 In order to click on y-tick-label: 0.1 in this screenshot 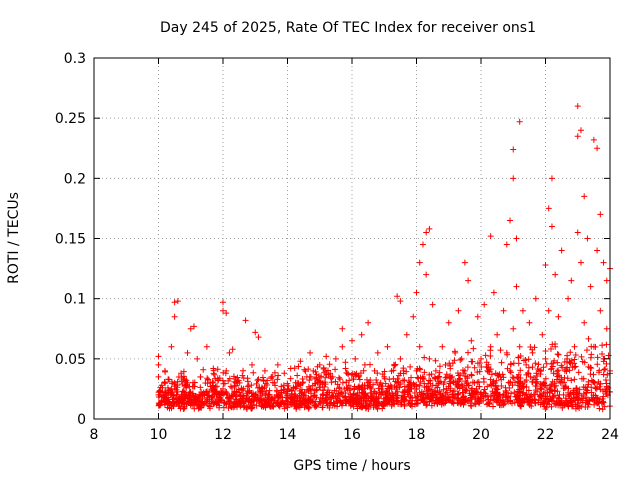, I will do `click(75, 300)`.